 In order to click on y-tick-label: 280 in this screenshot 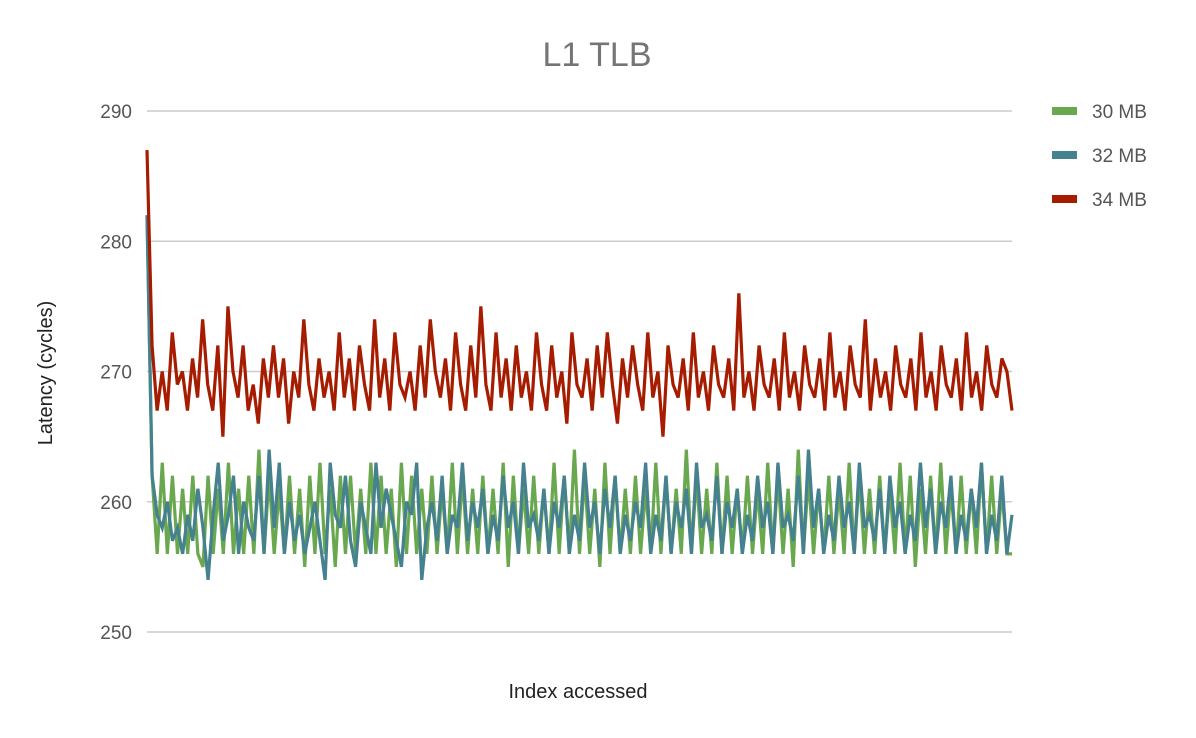, I will do `click(116, 242)`.